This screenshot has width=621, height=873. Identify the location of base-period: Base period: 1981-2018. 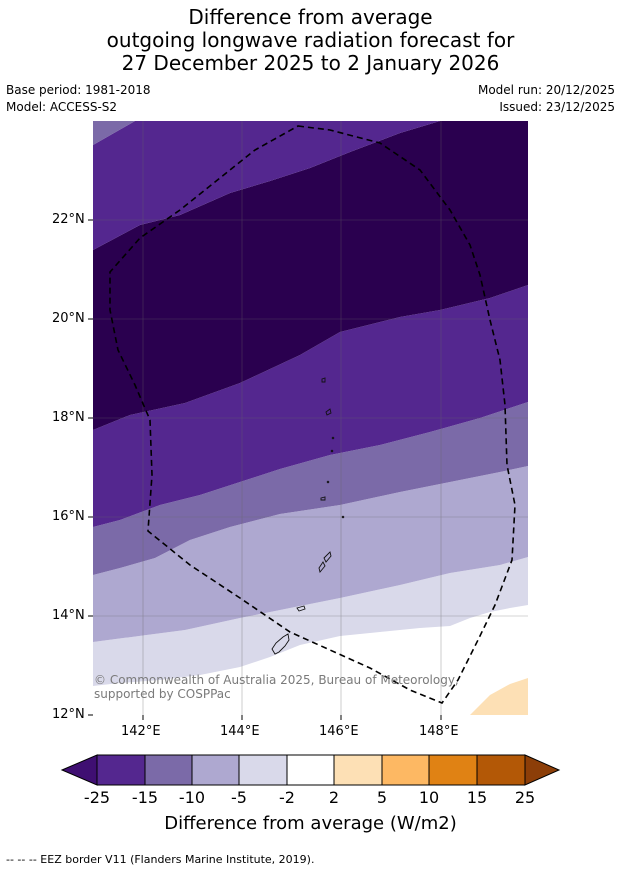
(78, 90).